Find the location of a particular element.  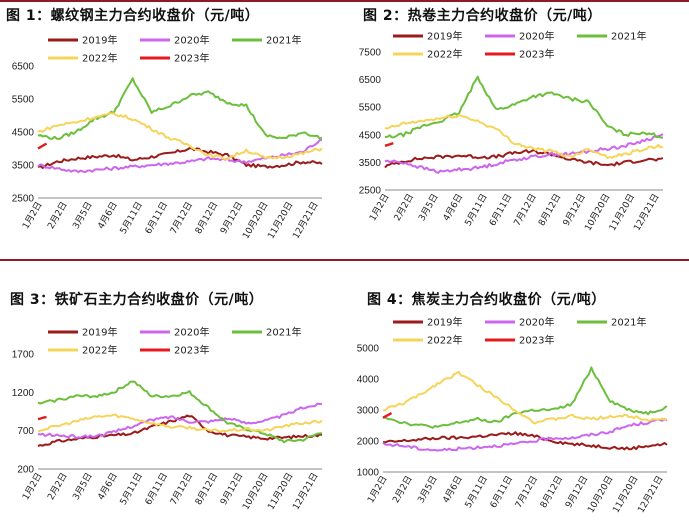

y-tick-label: 4000 is located at coordinates (368, 380).